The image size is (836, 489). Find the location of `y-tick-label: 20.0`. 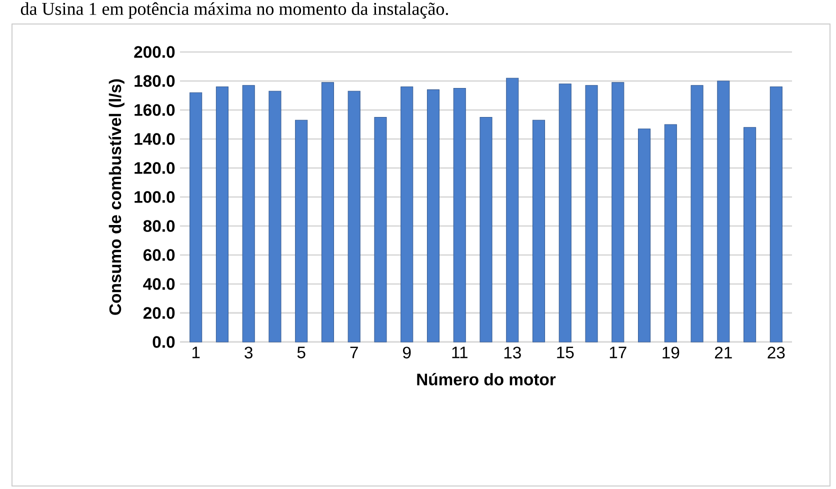

y-tick-label: 20.0 is located at coordinates (159, 313).